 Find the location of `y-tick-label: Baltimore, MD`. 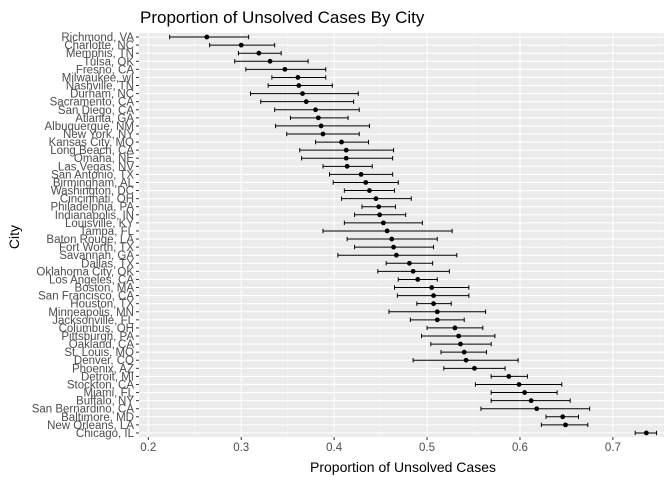

y-tick-label: Baltimore, MD is located at coordinates (97, 418).